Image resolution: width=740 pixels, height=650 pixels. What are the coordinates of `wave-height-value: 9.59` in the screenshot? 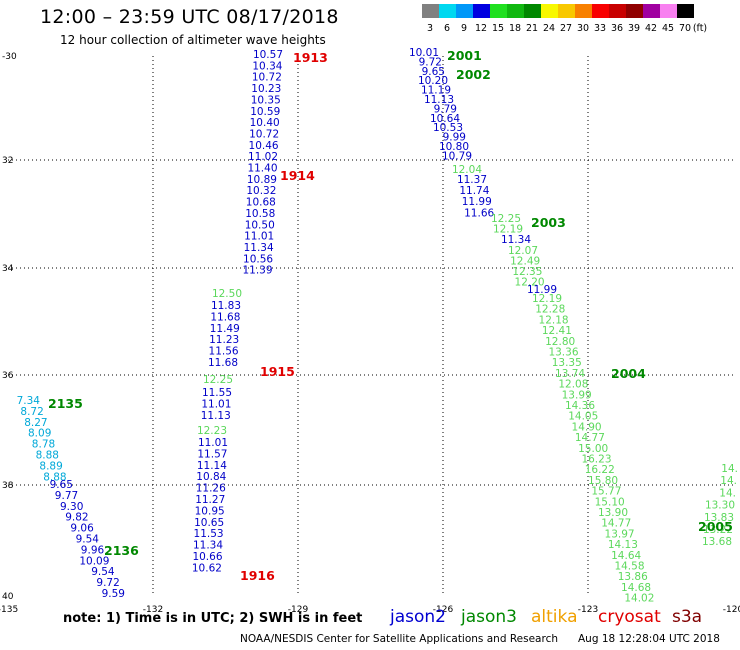 It's located at (113, 594).